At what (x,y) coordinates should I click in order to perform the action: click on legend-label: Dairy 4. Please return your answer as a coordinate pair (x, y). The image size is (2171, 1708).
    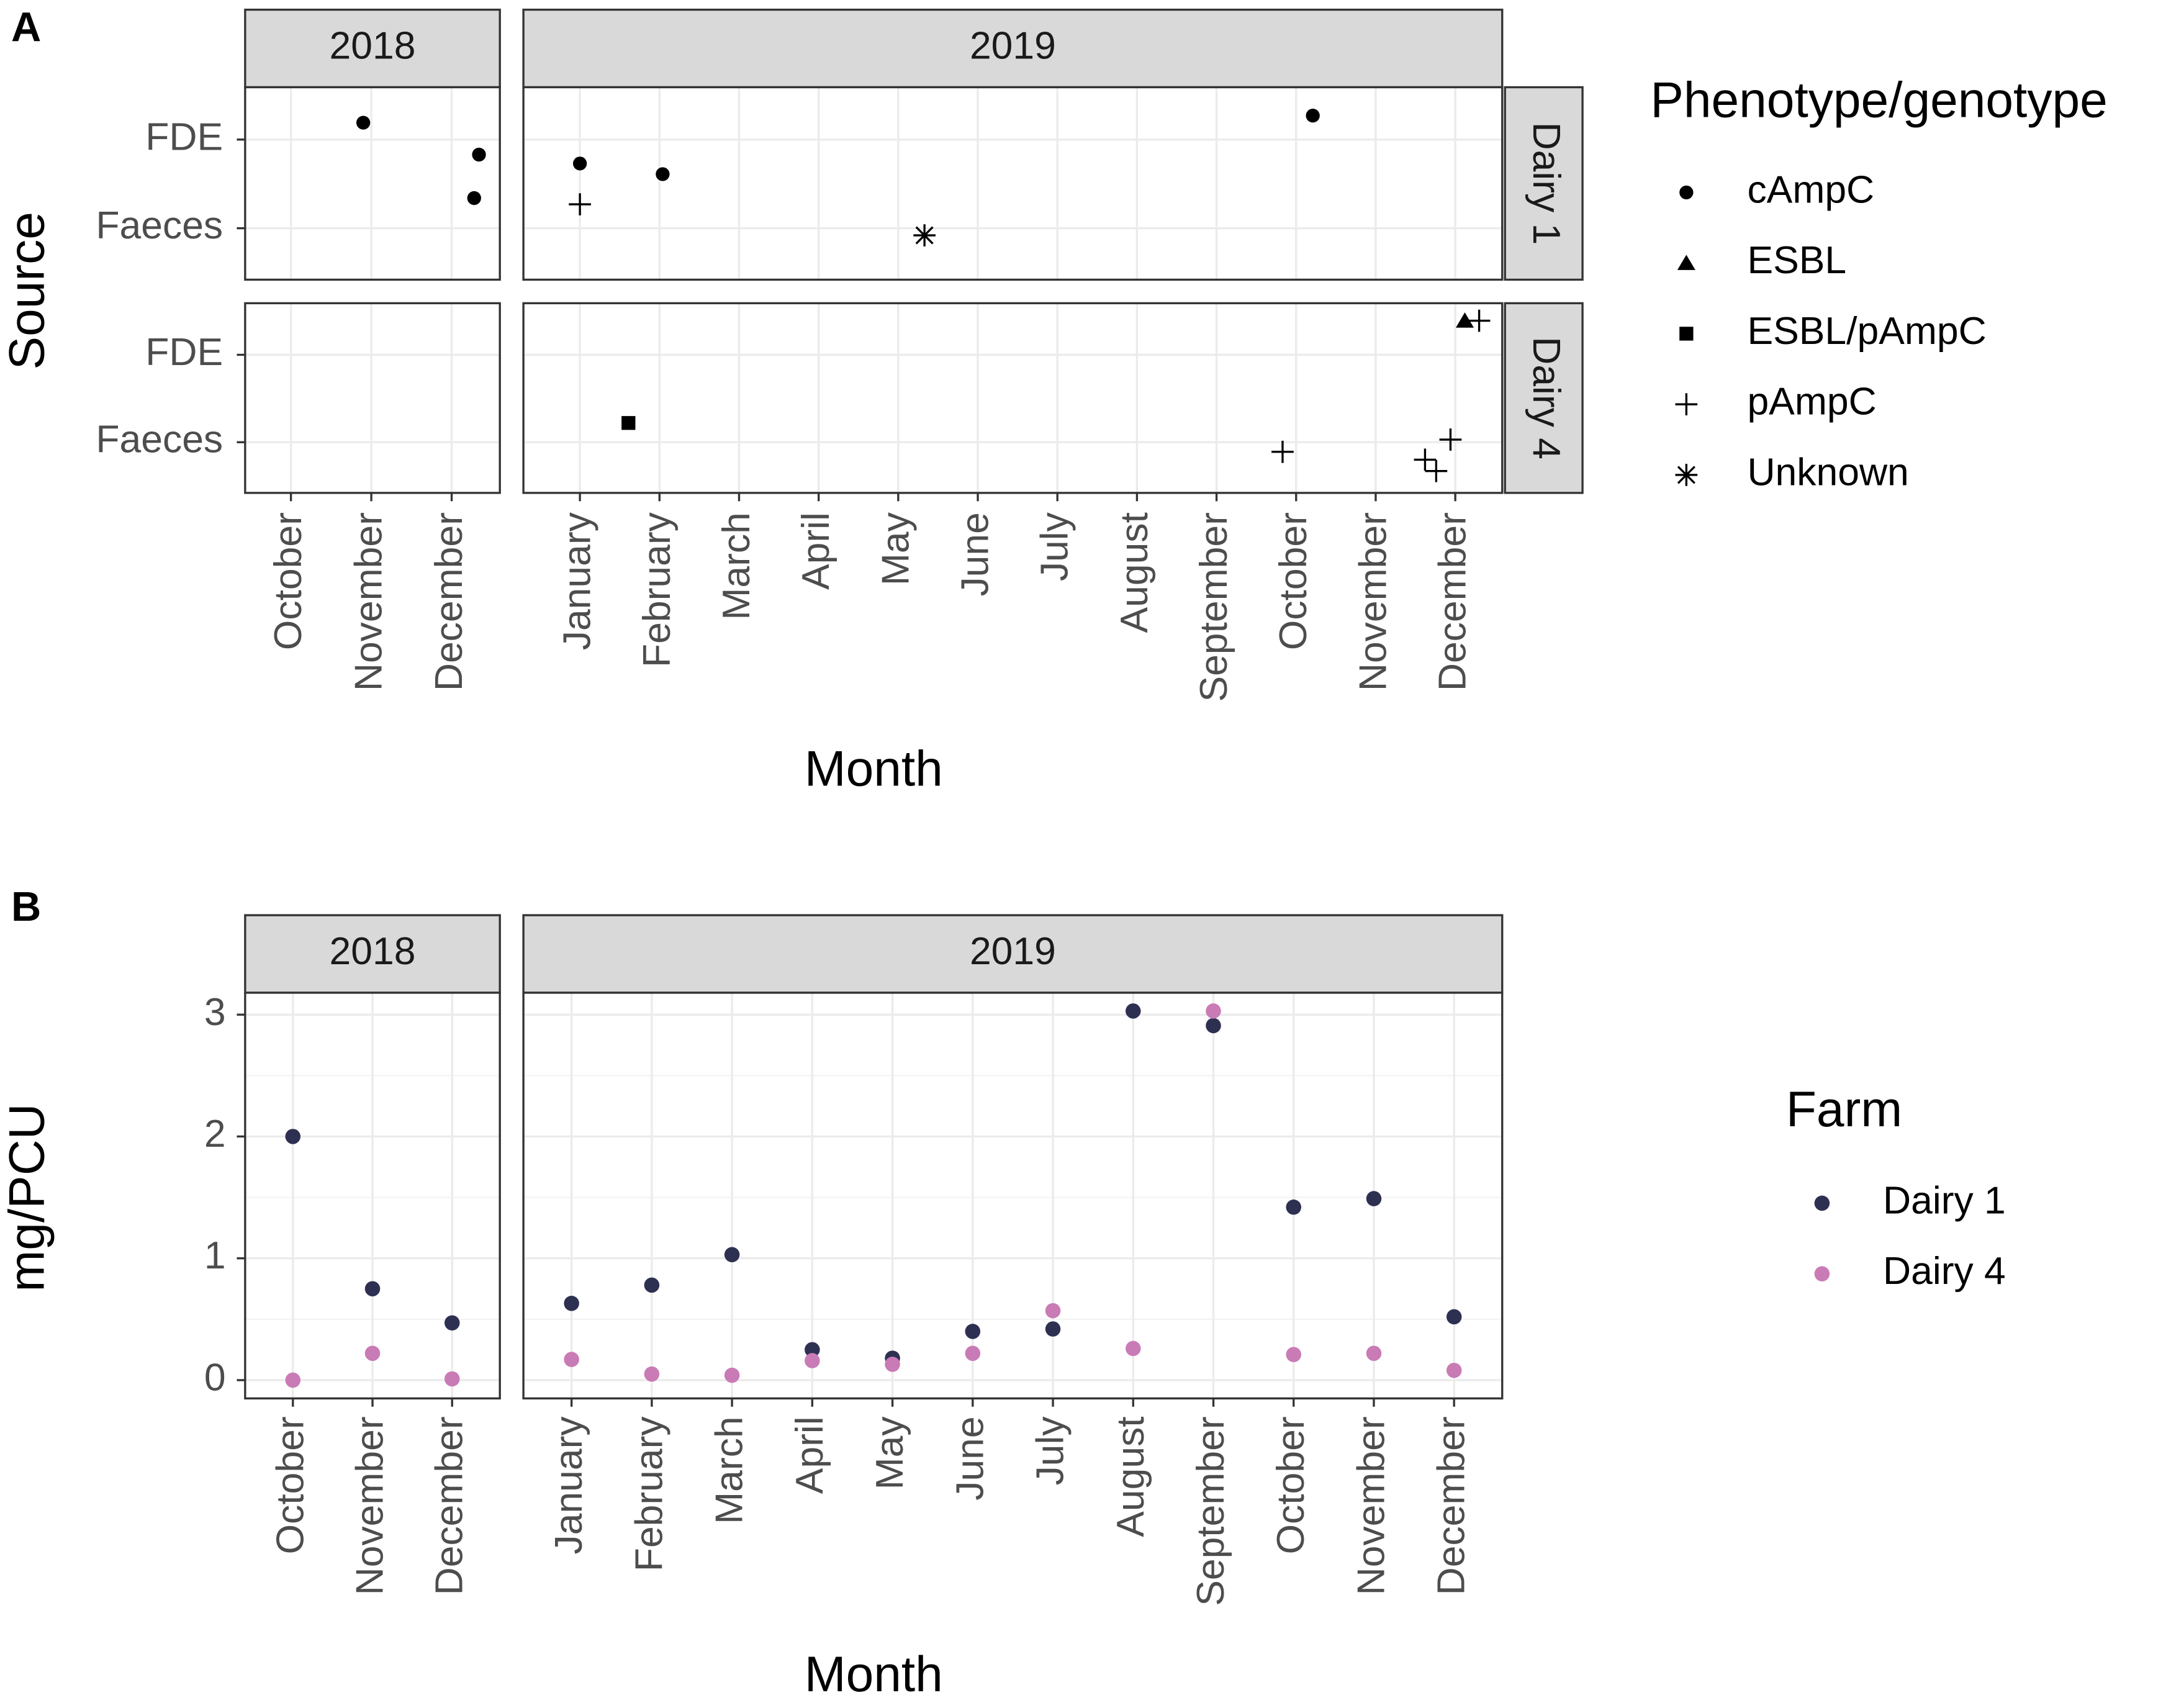
    Looking at the image, I should click on (1944, 1271).